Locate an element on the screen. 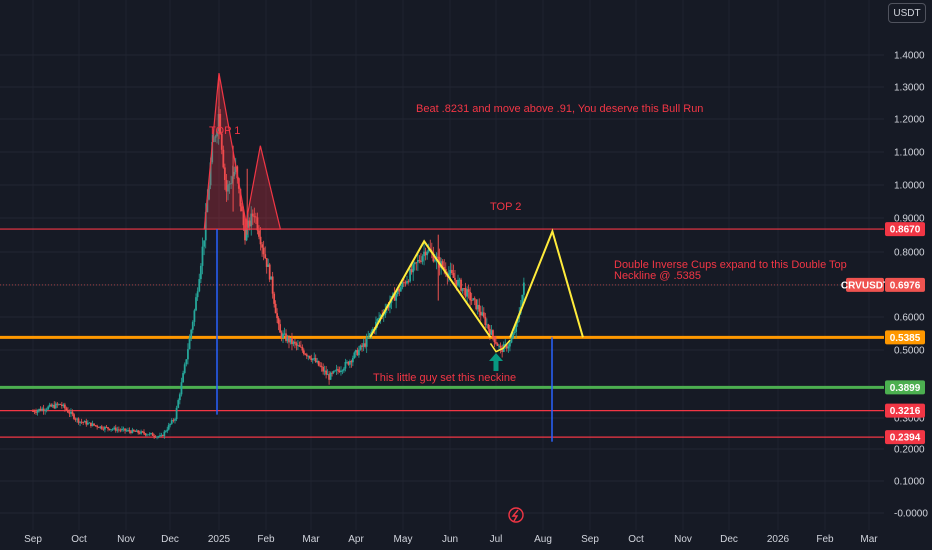 This screenshot has width=932, height=550. x-tick-label: Oct is located at coordinates (79, 539).